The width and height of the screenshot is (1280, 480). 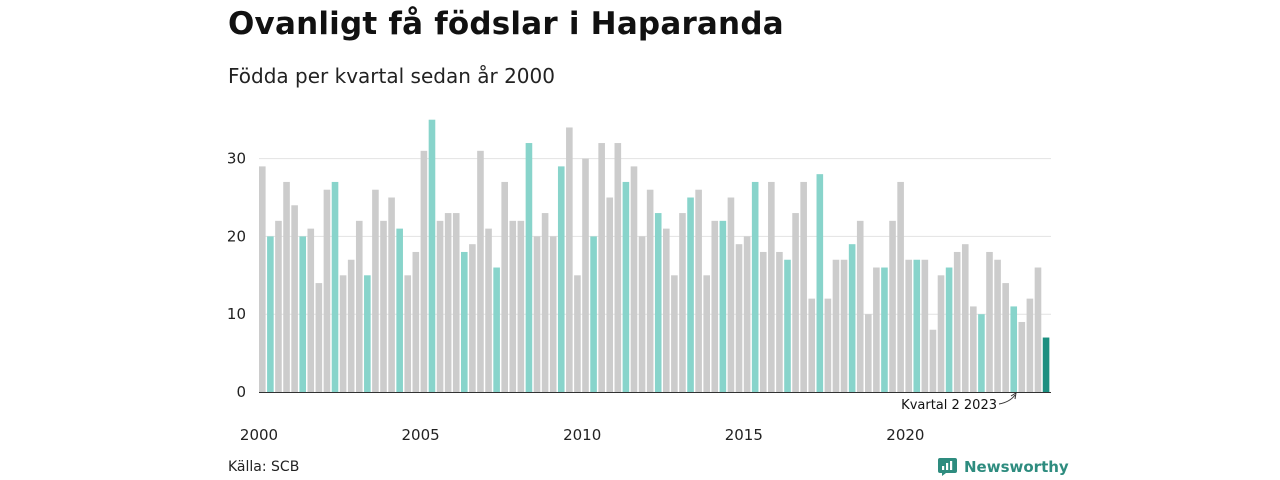 I want to click on y-tick-label: 20, so click(x=236, y=236).